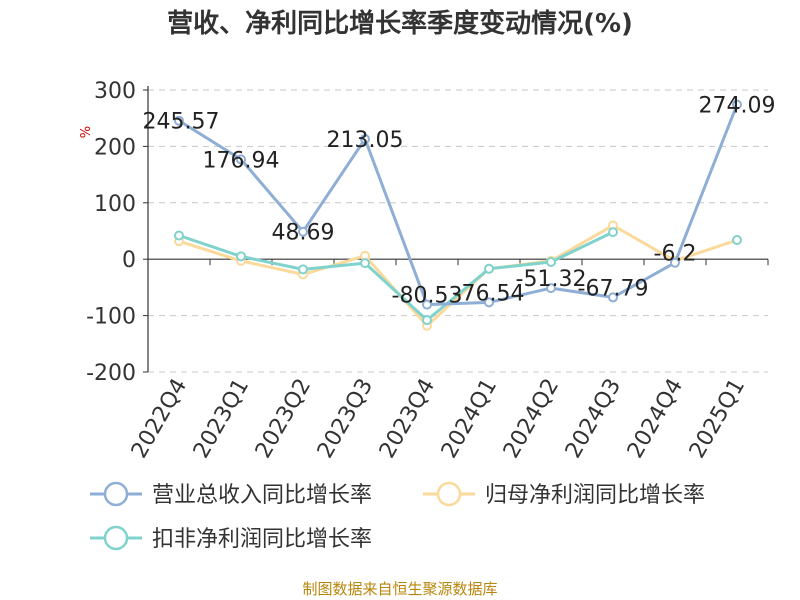 The height and width of the screenshot is (600, 800). Describe the element at coordinates (717, 419) in the screenshot. I see `x-tick-label: 2025Q1` at that location.